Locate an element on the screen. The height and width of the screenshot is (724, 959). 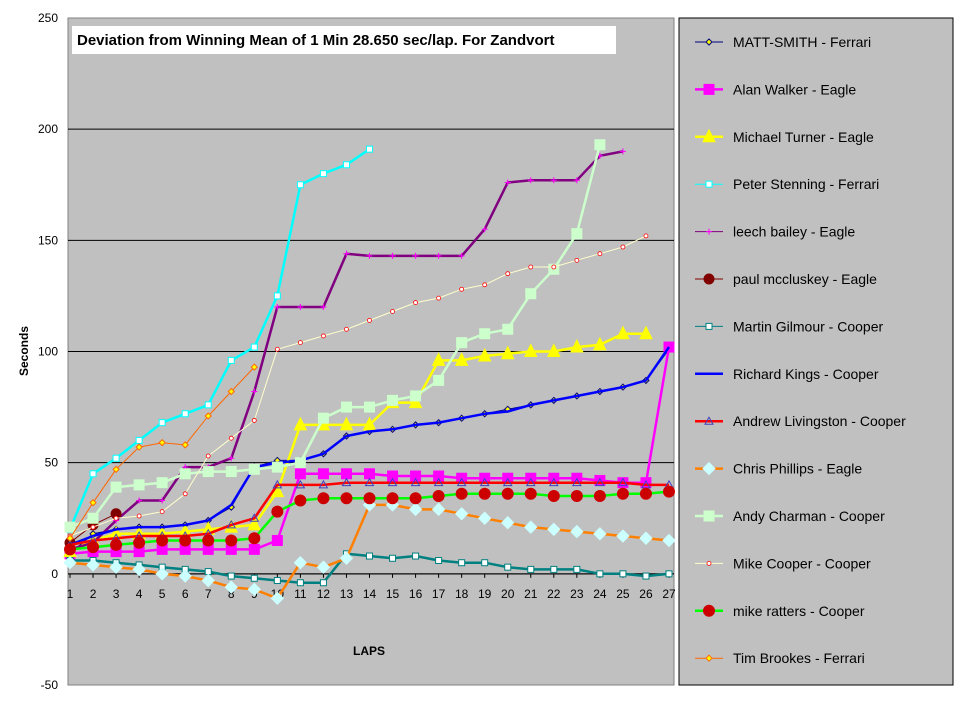
title-box is located at coordinates (344, 40).